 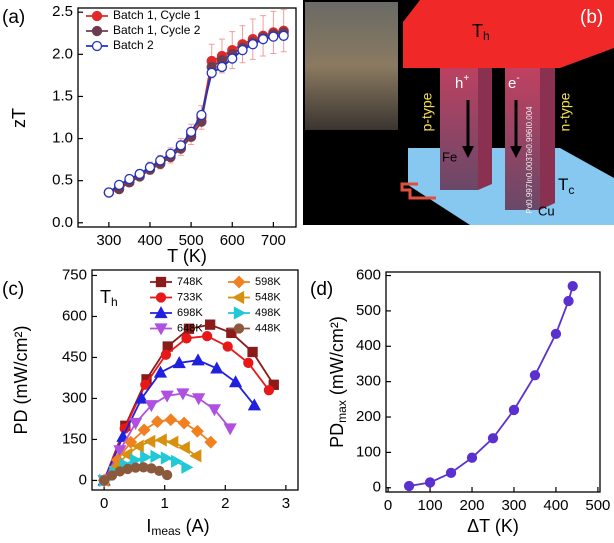 What do you see at coordinates (74, 438) in the screenshot?
I see `y-tick-label: 150` at bounding box center [74, 438].